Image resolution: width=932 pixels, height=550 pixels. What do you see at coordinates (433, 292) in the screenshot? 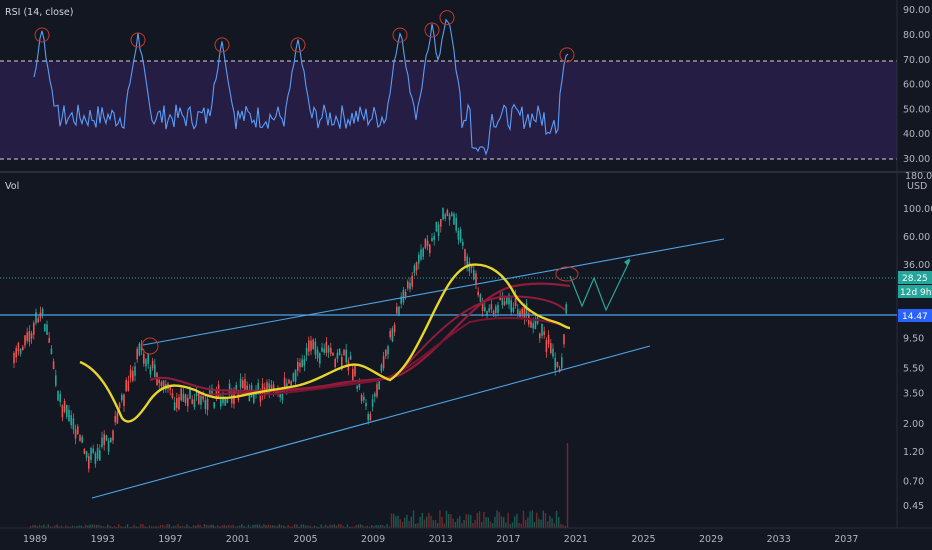
I see `channel-upper-trendline` at bounding box center [433, 292].